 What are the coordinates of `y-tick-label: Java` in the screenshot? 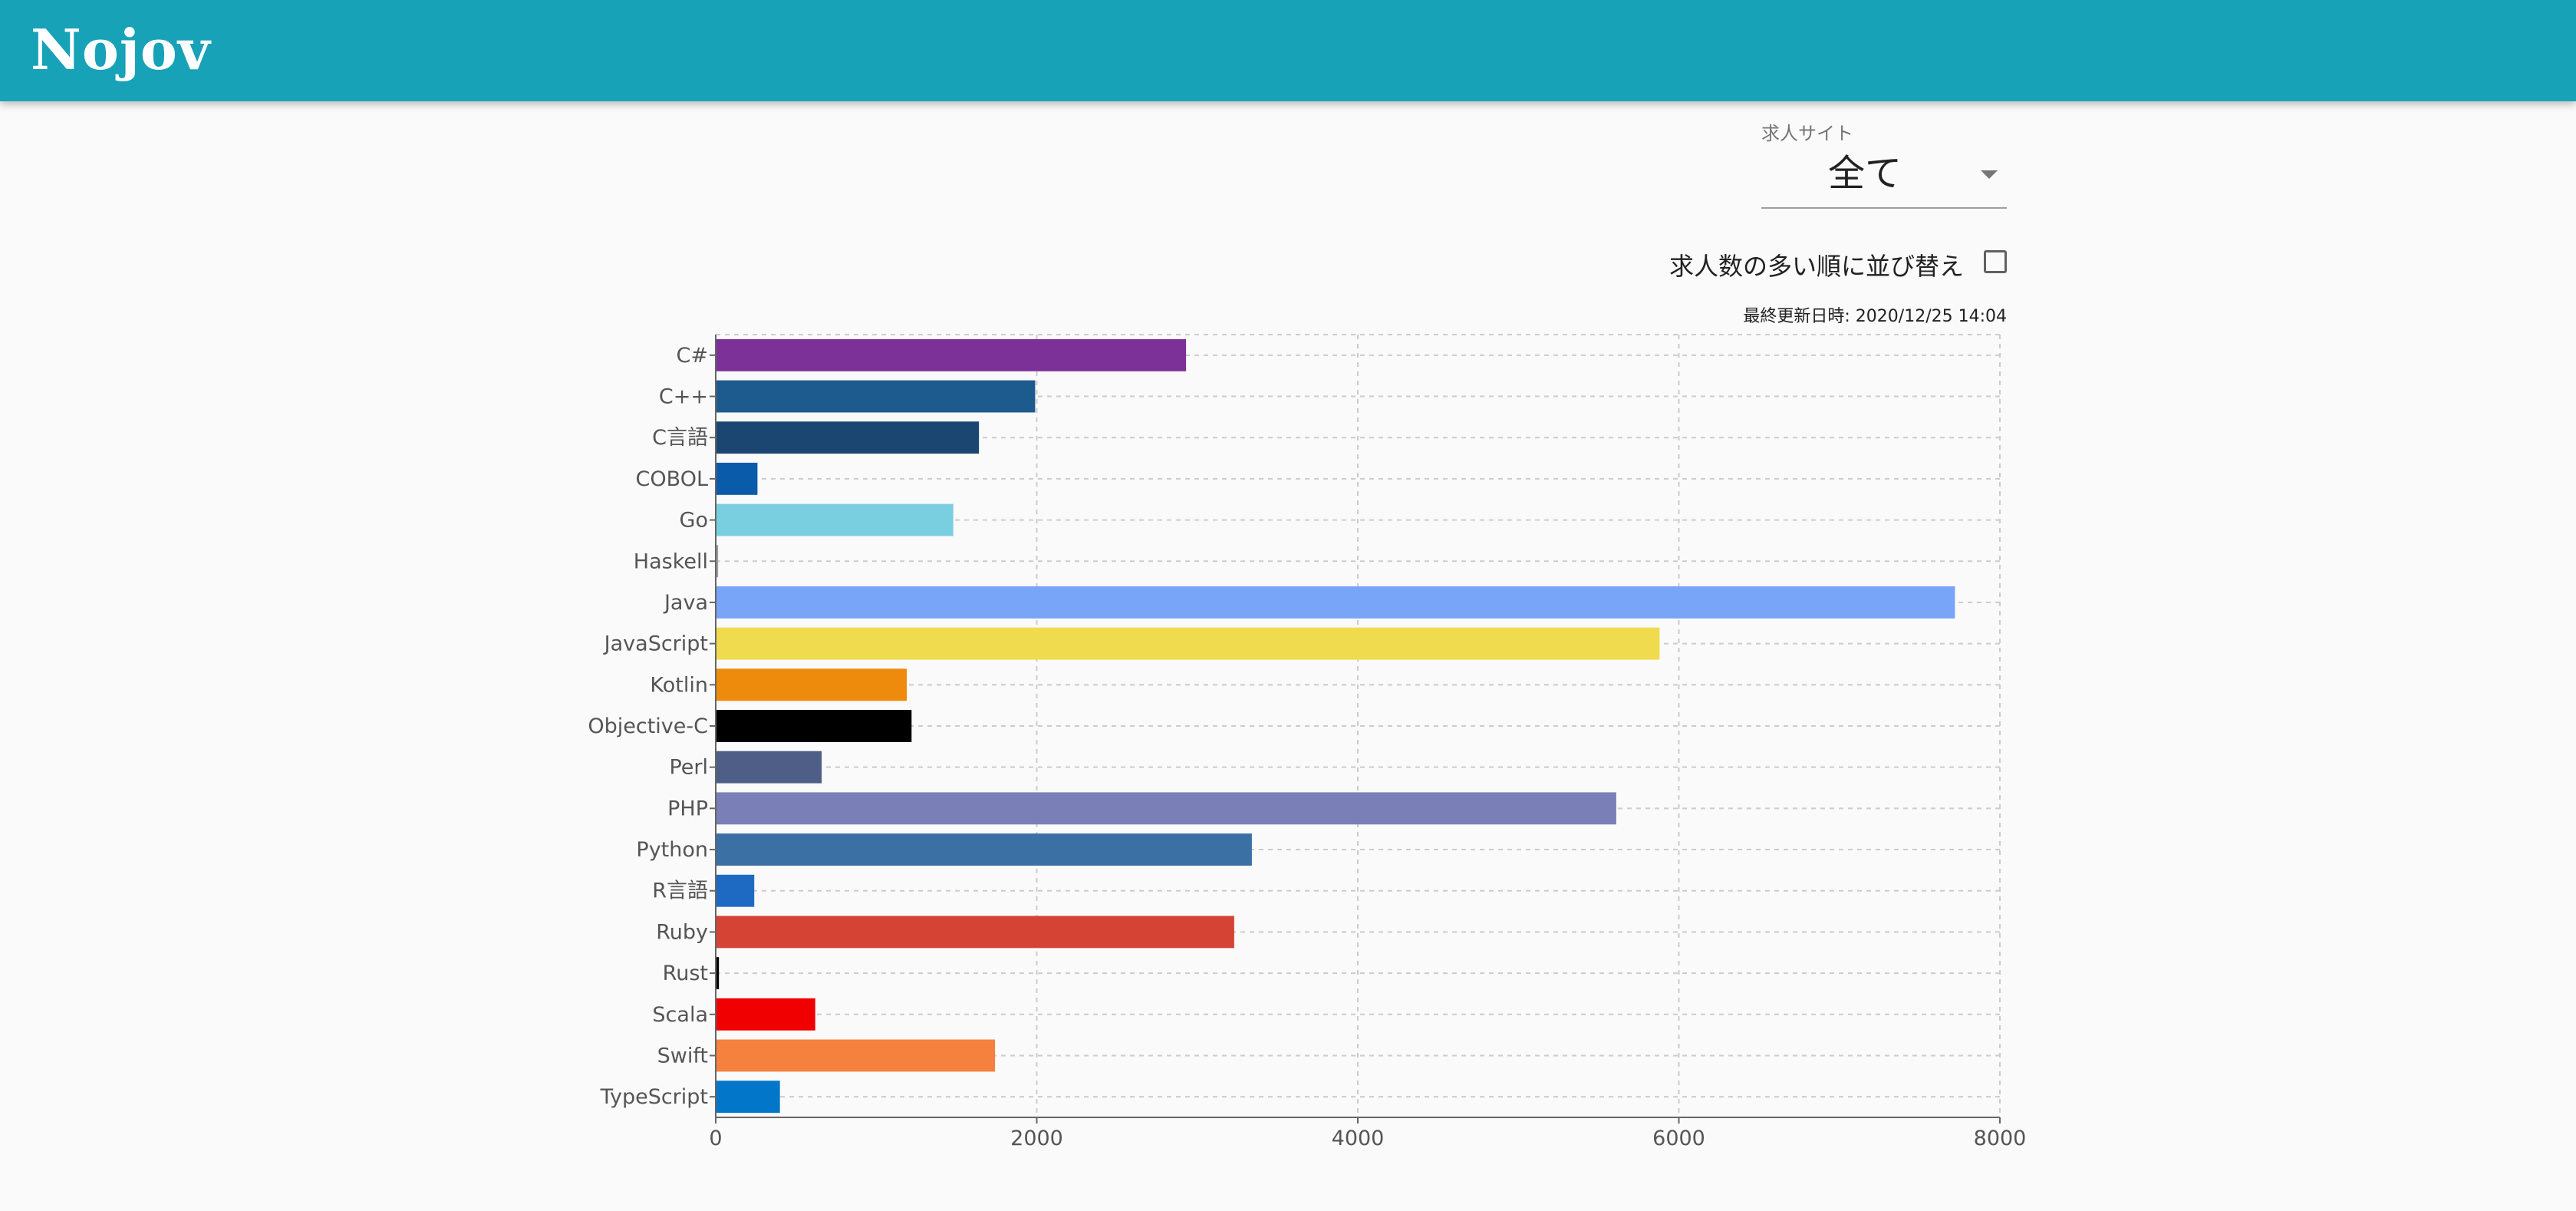 It's located at (685, 603).